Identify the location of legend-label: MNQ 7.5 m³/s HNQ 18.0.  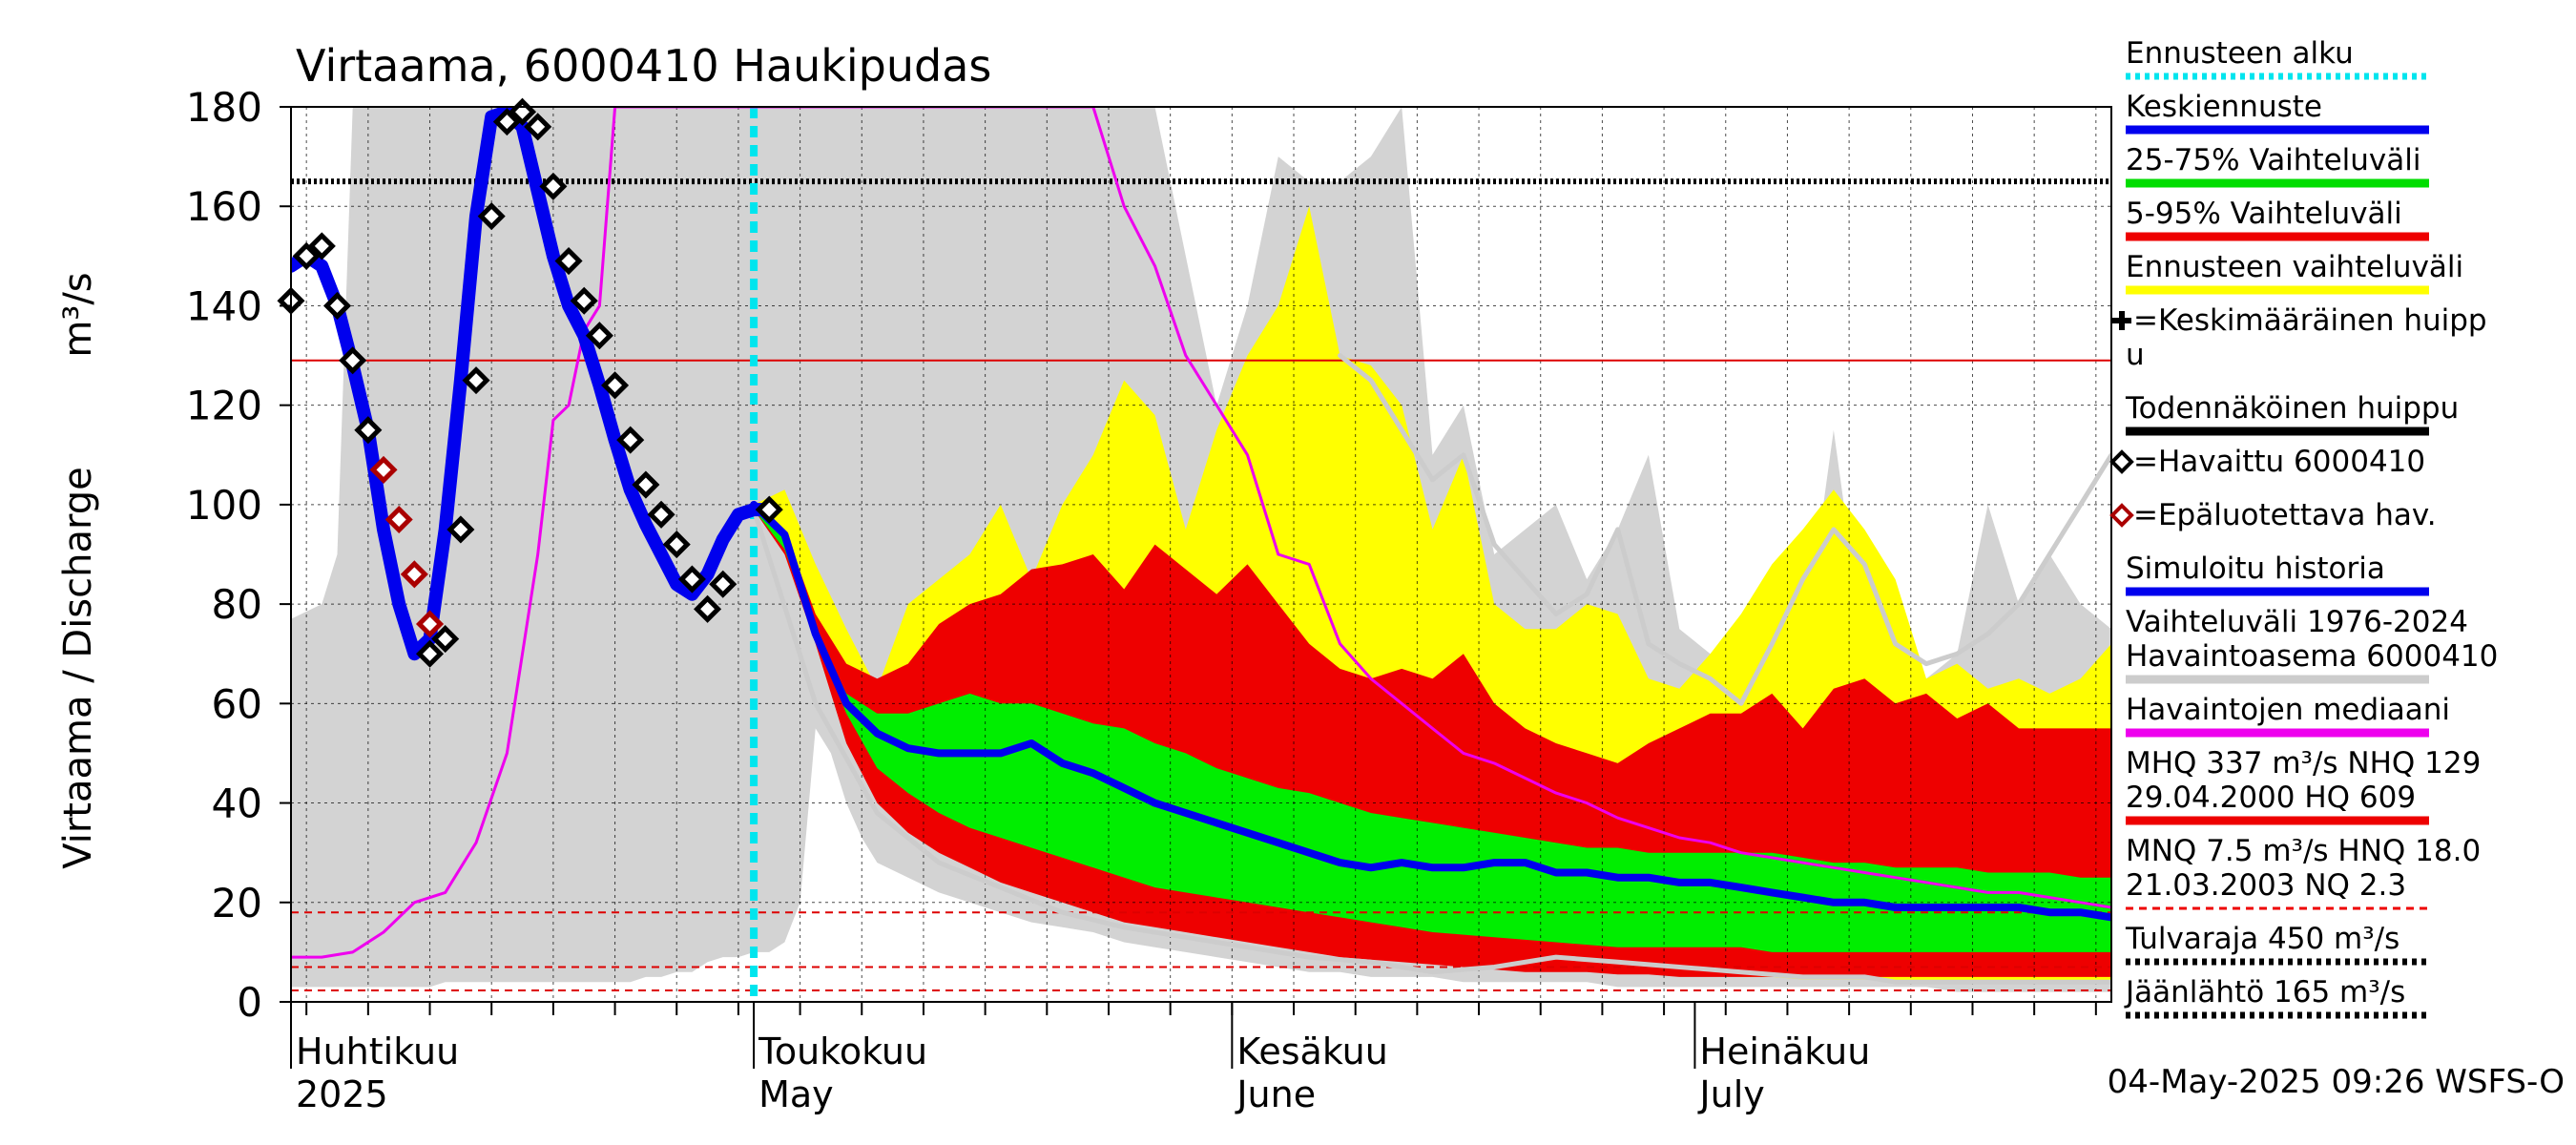
(2303, 851).